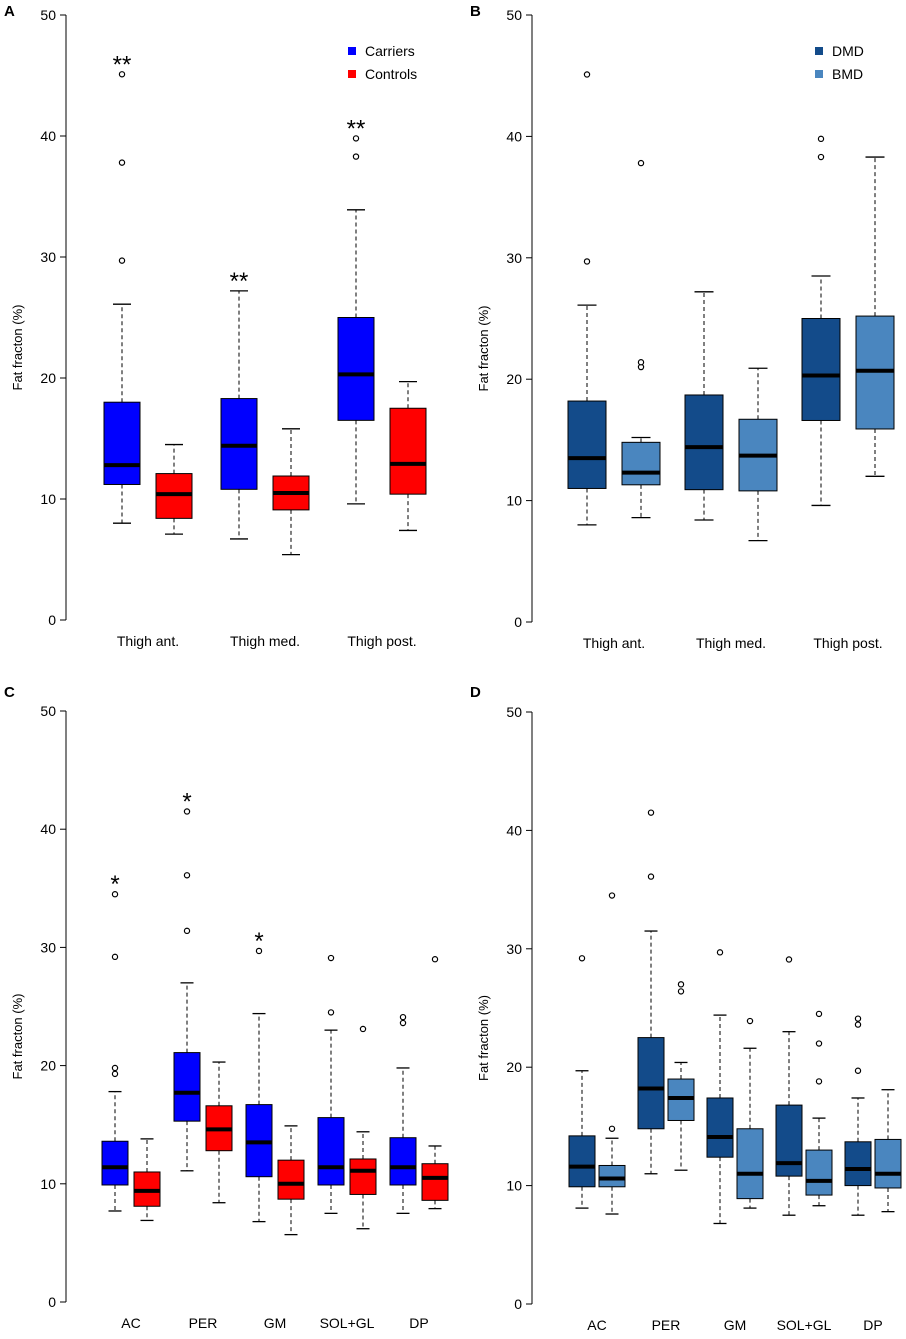 This screenshot has width=906, height=1339. Describe the element at coordinates (848, 393) in the screenshot. I see `group-thigh-post-: Thigh post.` at that location.